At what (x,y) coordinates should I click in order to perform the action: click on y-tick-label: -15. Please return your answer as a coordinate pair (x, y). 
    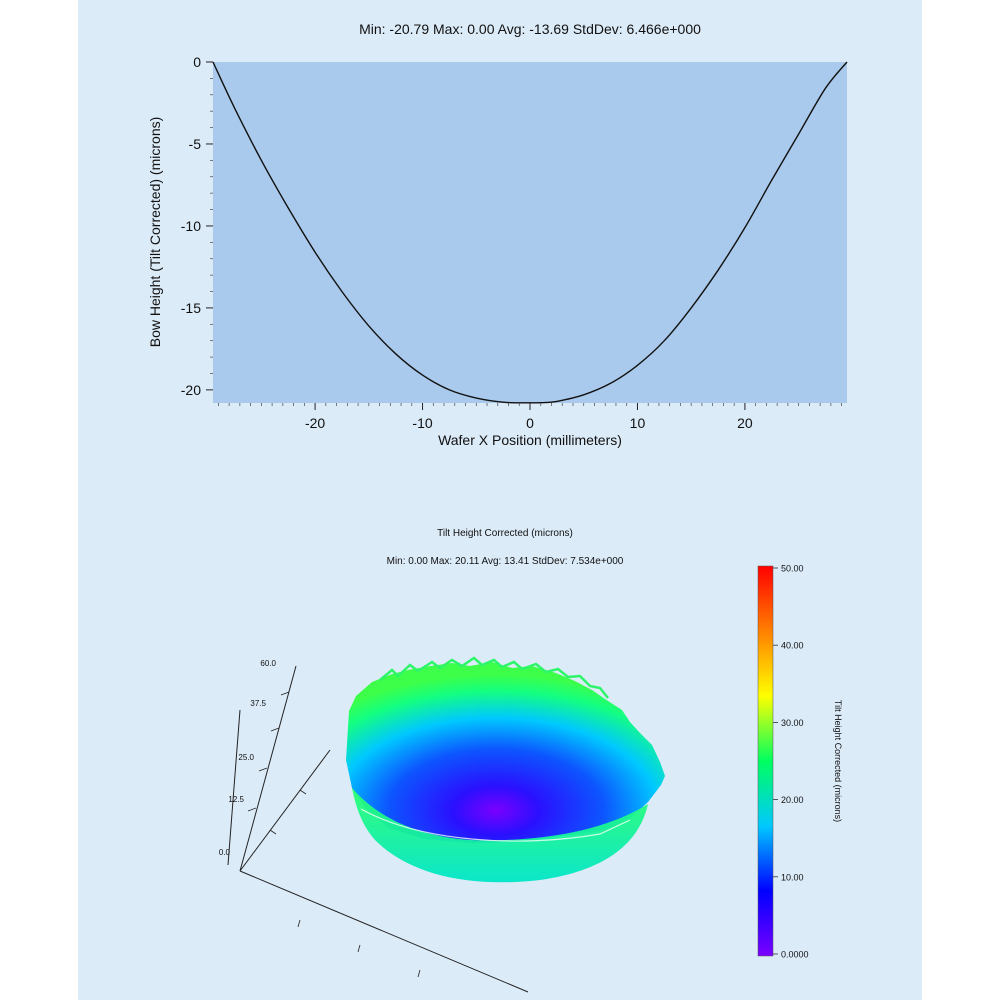
    Looking at the image, I should click on (191, 308).